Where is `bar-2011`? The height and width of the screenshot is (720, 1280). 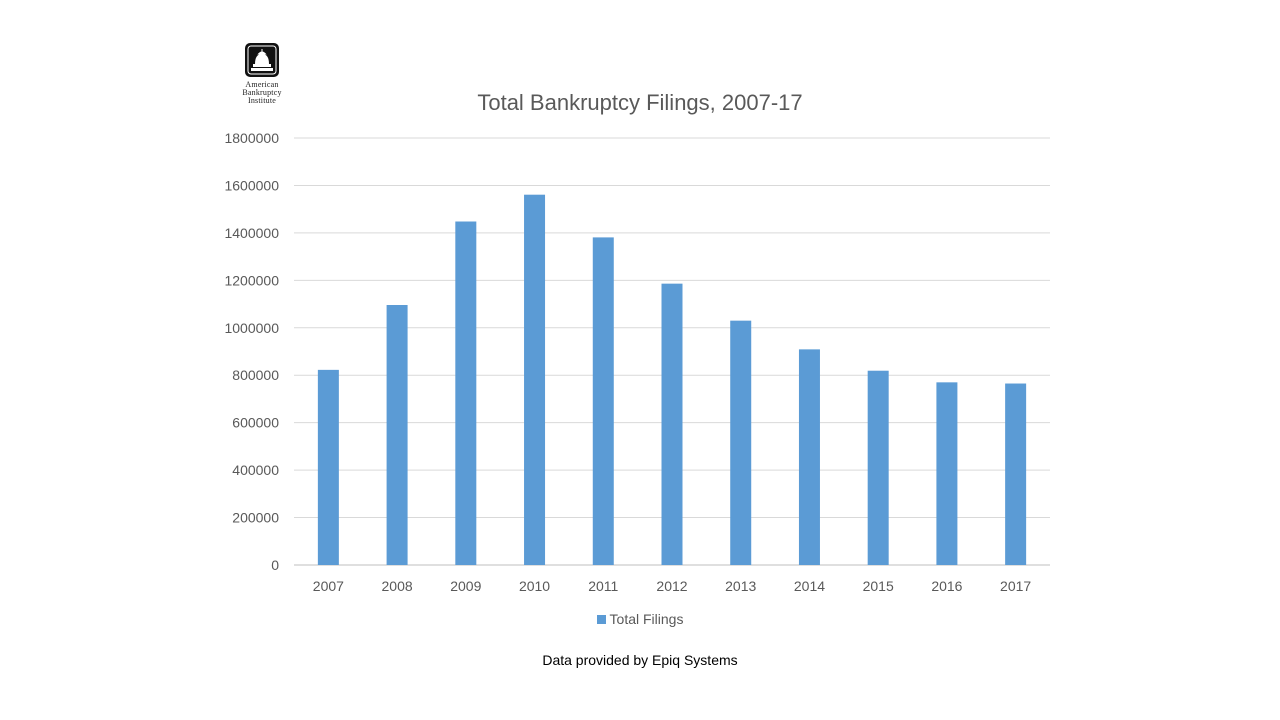
bar-2011 is located at coordinates (603, 401).